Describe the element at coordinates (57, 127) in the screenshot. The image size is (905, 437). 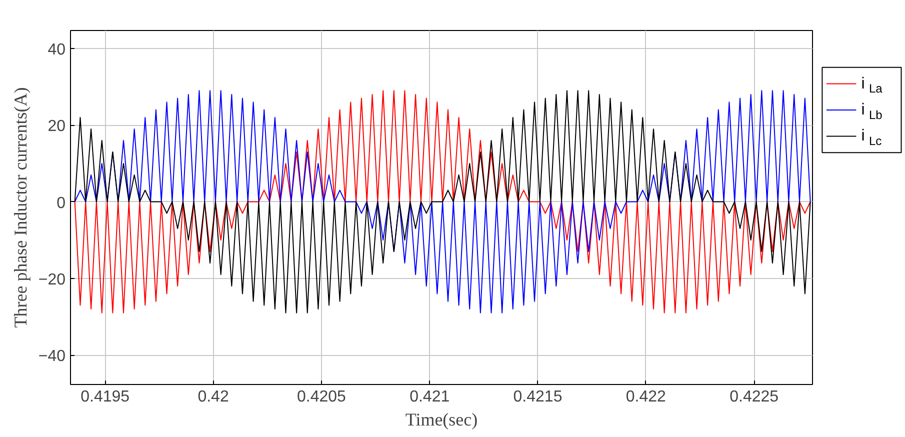
I see `y-tick-label: 20` at that location.